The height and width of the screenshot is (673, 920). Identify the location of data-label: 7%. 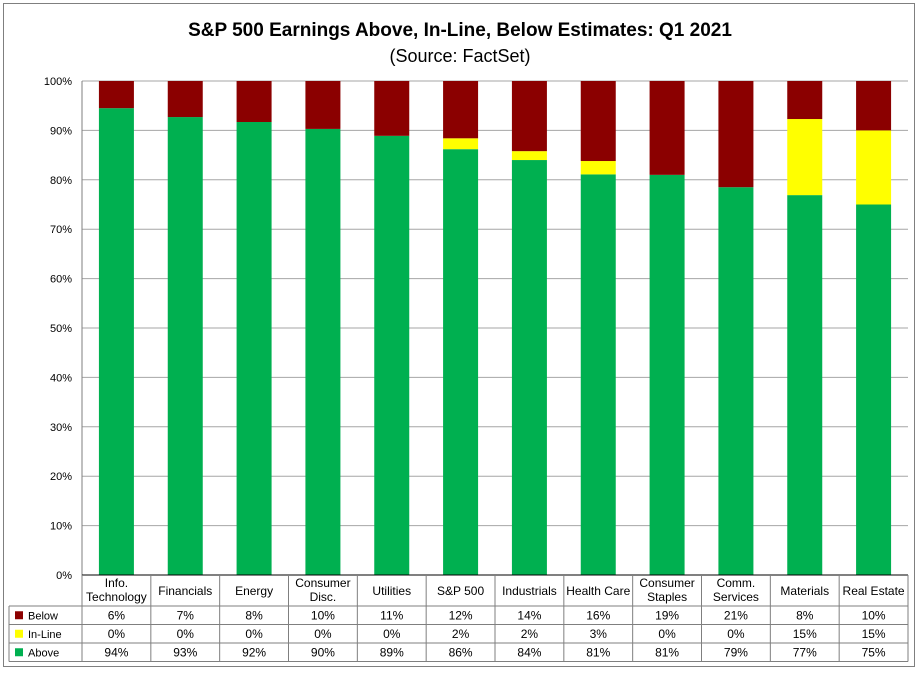
(186, 615).